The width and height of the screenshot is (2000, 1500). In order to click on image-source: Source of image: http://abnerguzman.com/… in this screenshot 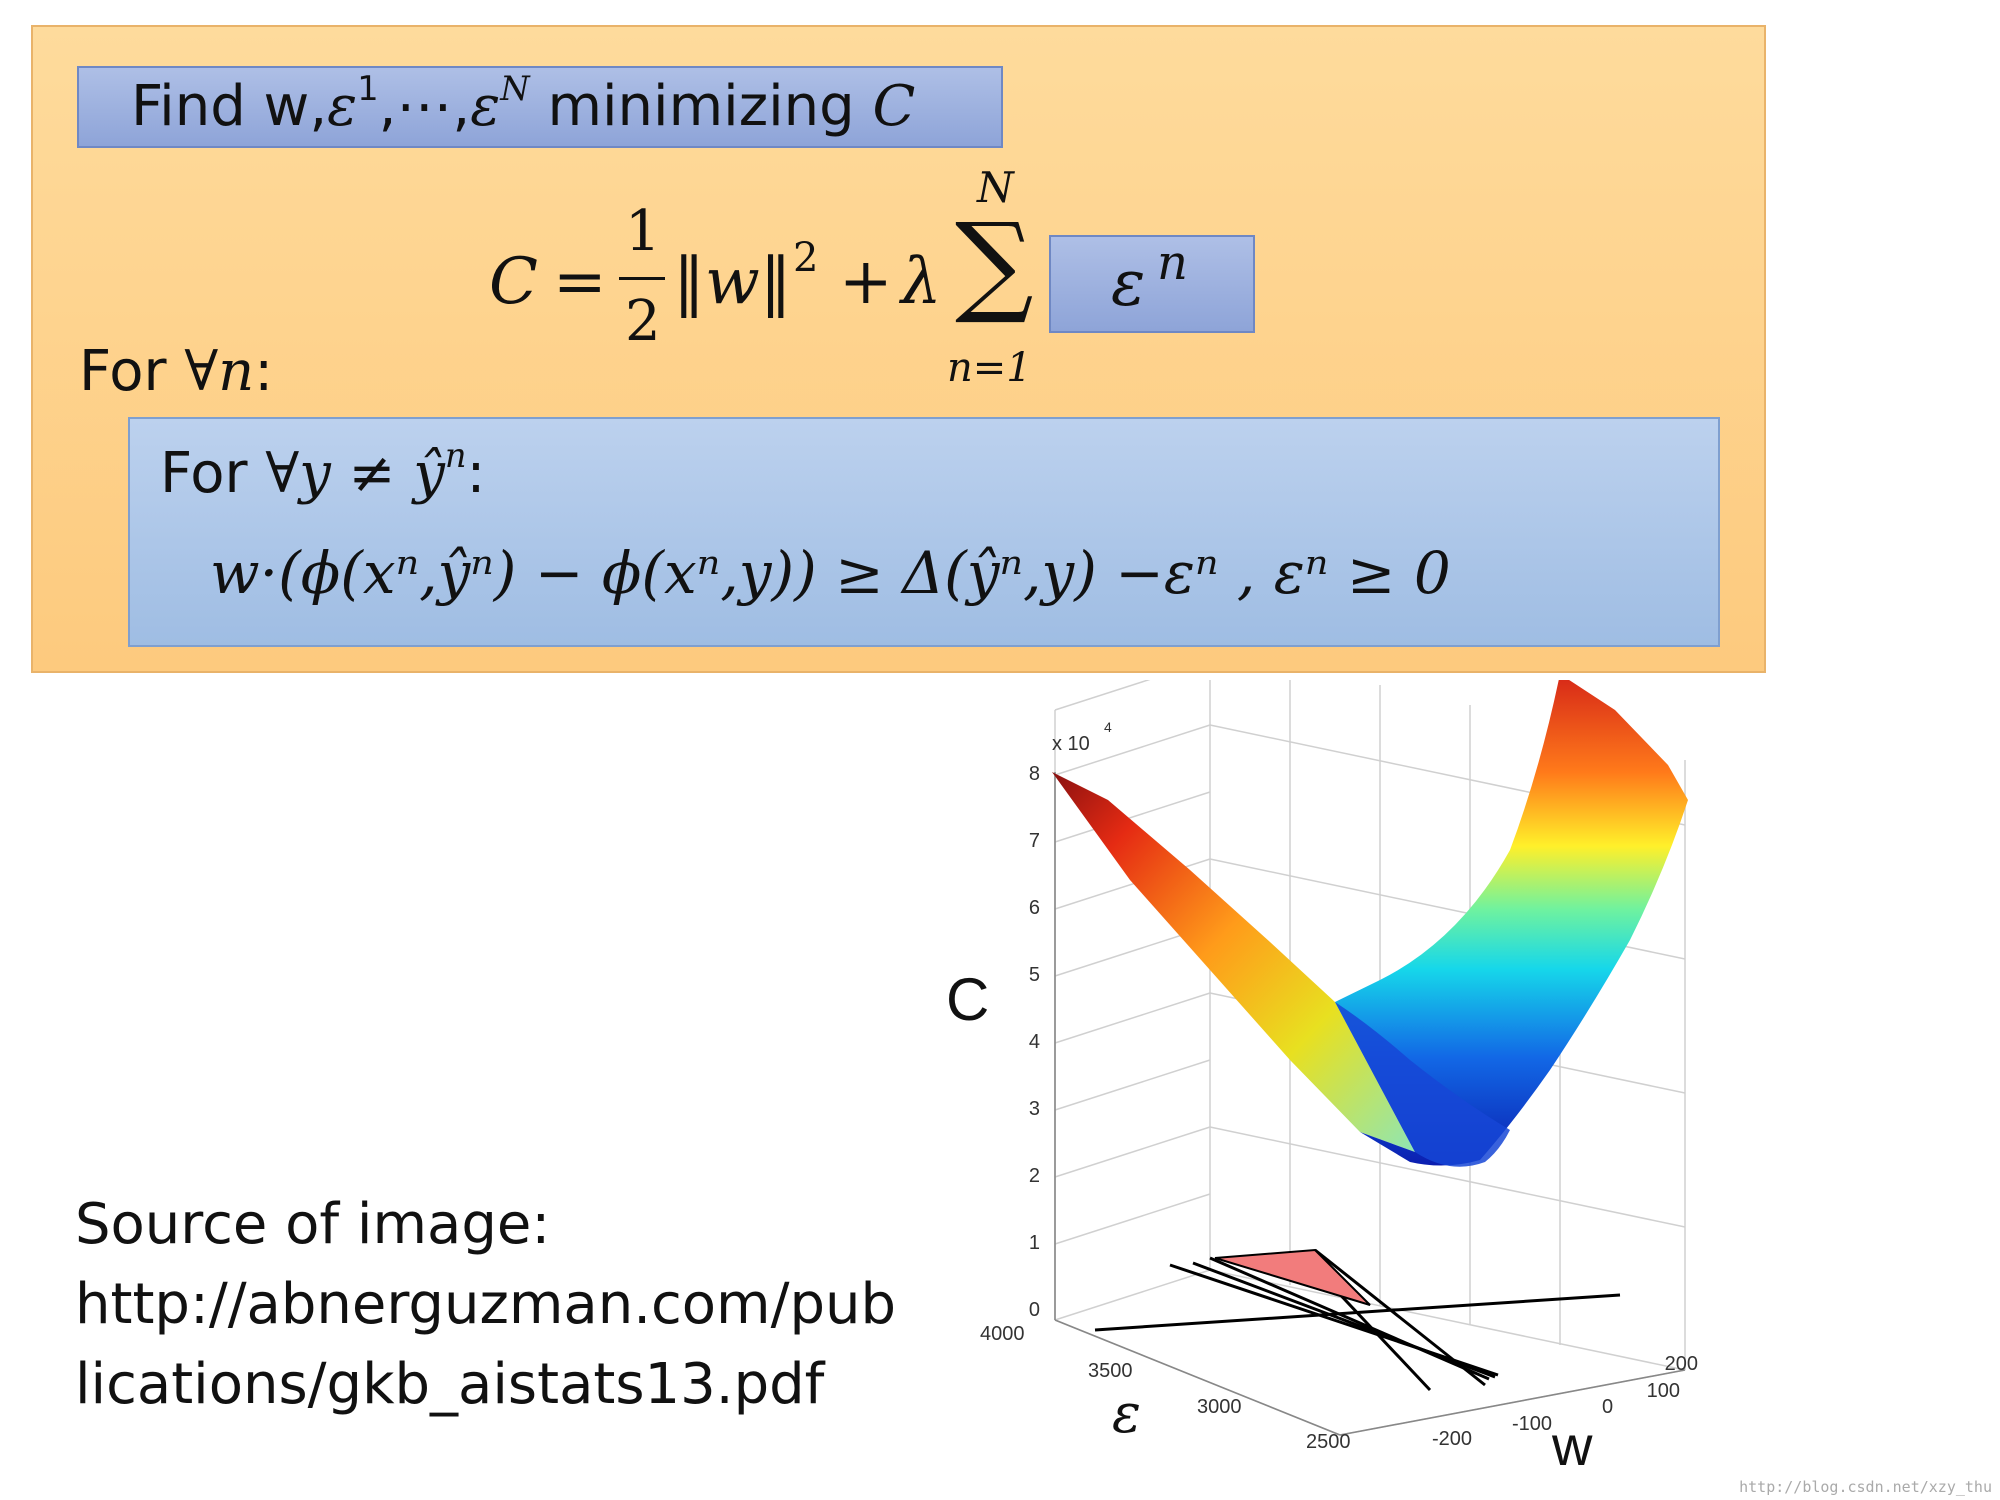, I will do `click(485, 1305)`.